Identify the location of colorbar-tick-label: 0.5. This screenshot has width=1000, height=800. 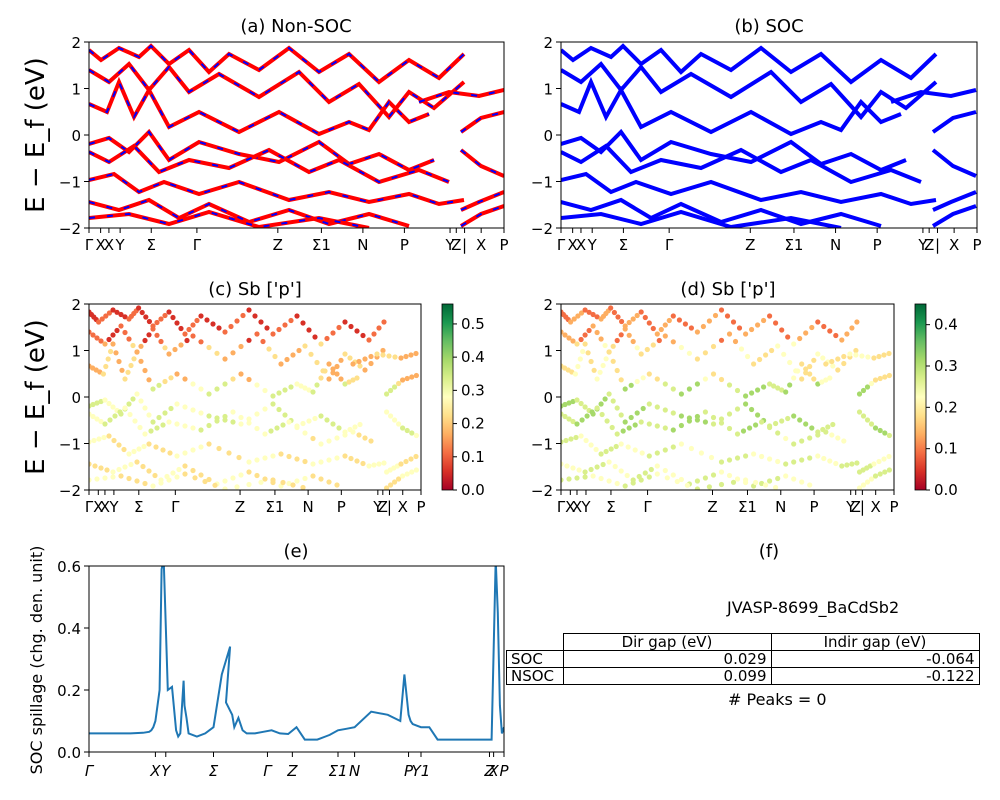
(473, 324).